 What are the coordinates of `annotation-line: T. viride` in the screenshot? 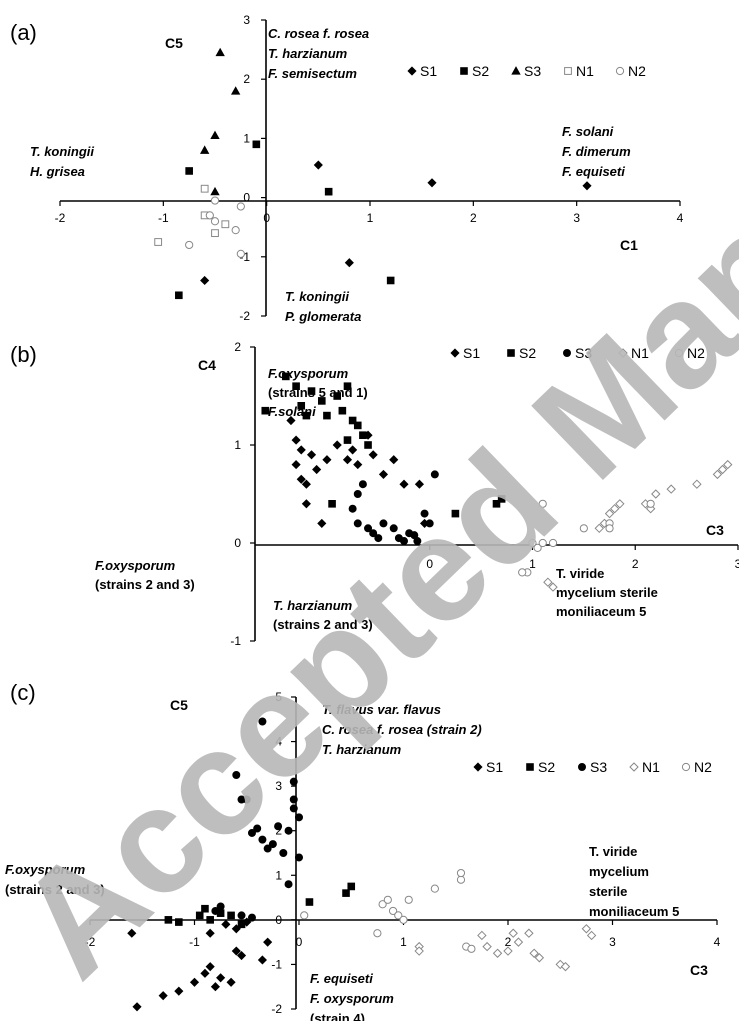 It's located at (613, 851).